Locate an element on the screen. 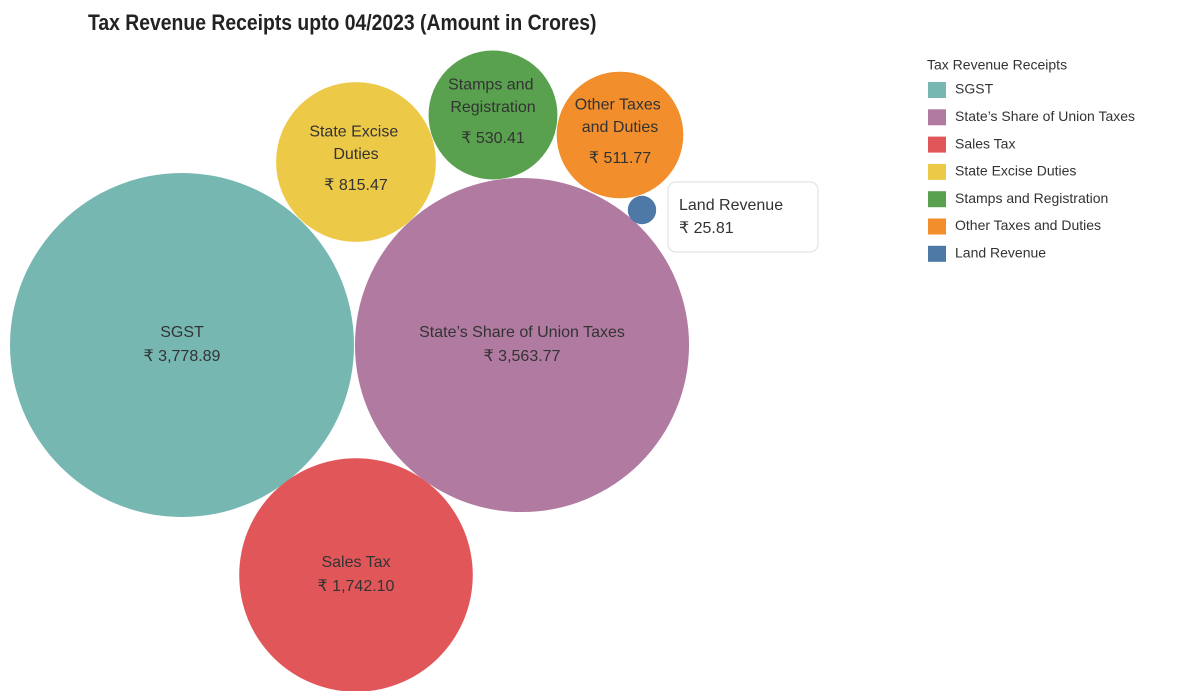  bubble-label: Stamps and Registration is located at coordinates (493, 96).